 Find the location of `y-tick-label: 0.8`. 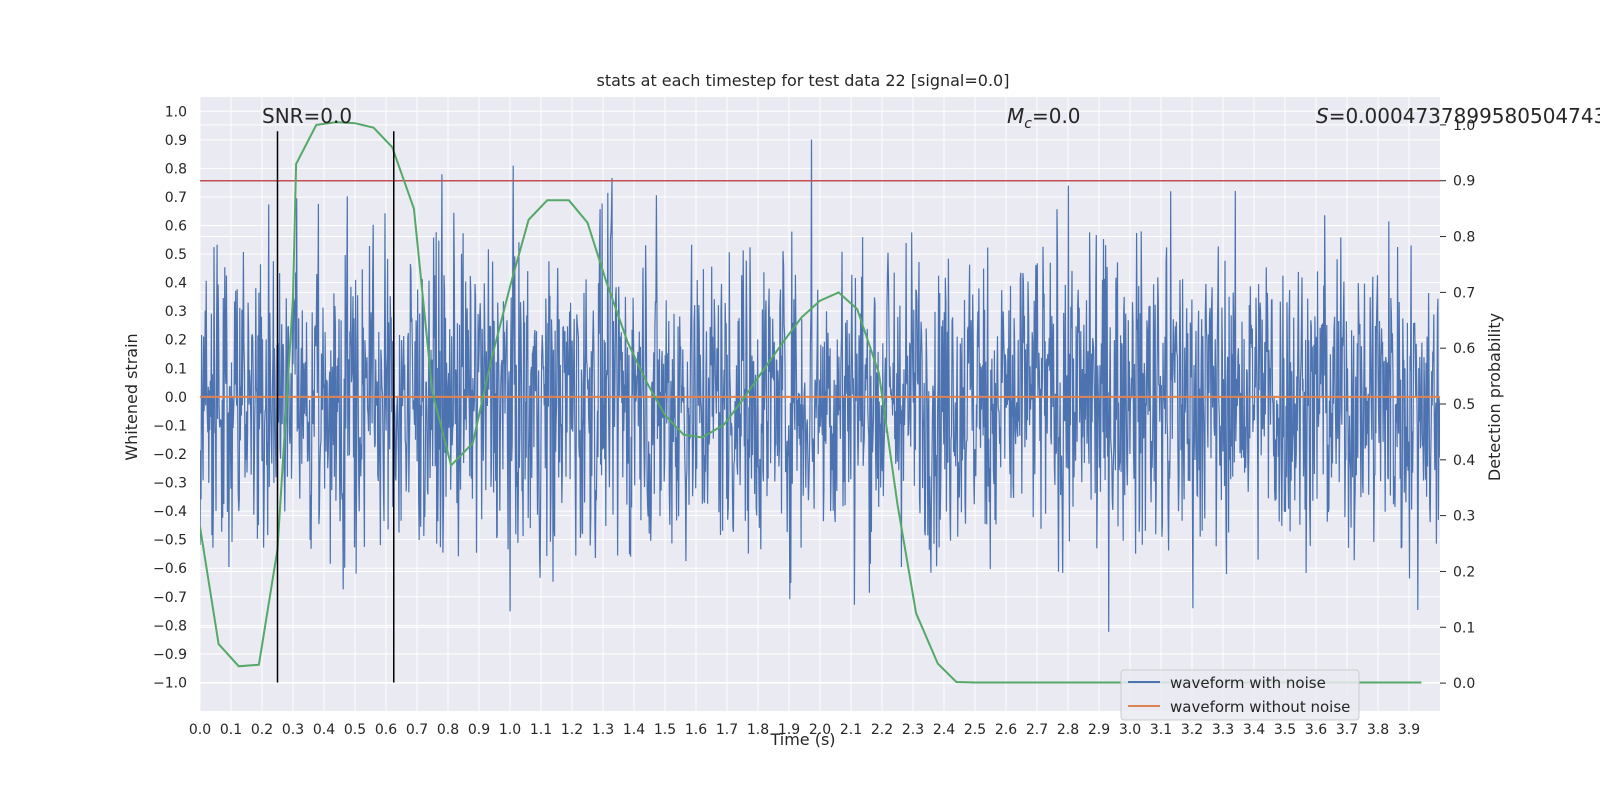

y-tick-label: 0.8 is located at coordinates (176, 169).